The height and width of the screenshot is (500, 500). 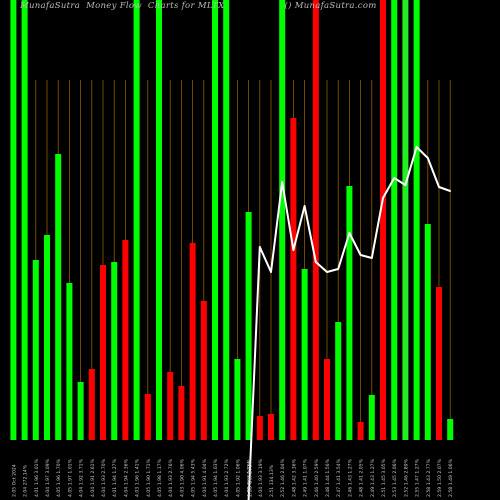 What do you see at coordinates (283, 477) in the screenshot?
I see `tick-label: 2.52 1.46 2.04%` at bounding box center [283, 477].